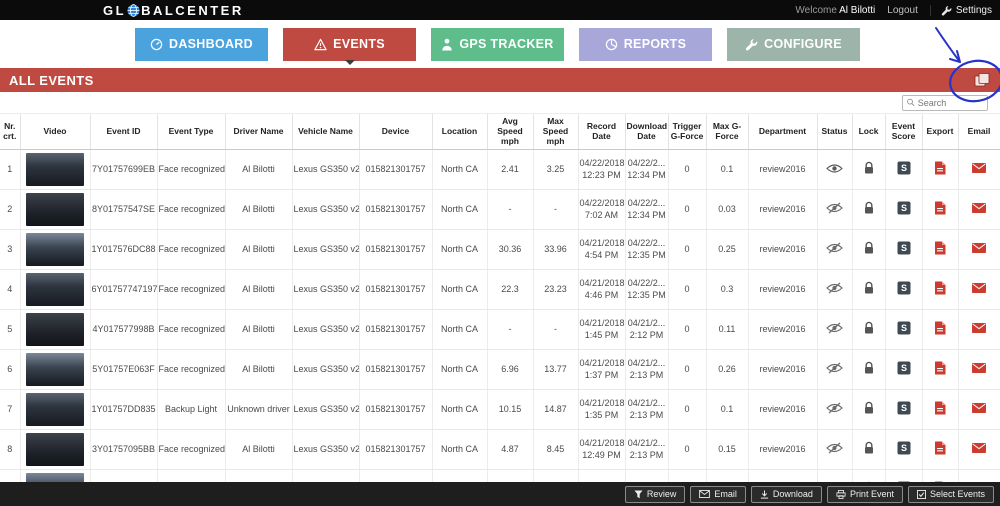 The width and height of the screenshot is (1000, 506). I want to click on logout-link: Logout, so click(902, 10).